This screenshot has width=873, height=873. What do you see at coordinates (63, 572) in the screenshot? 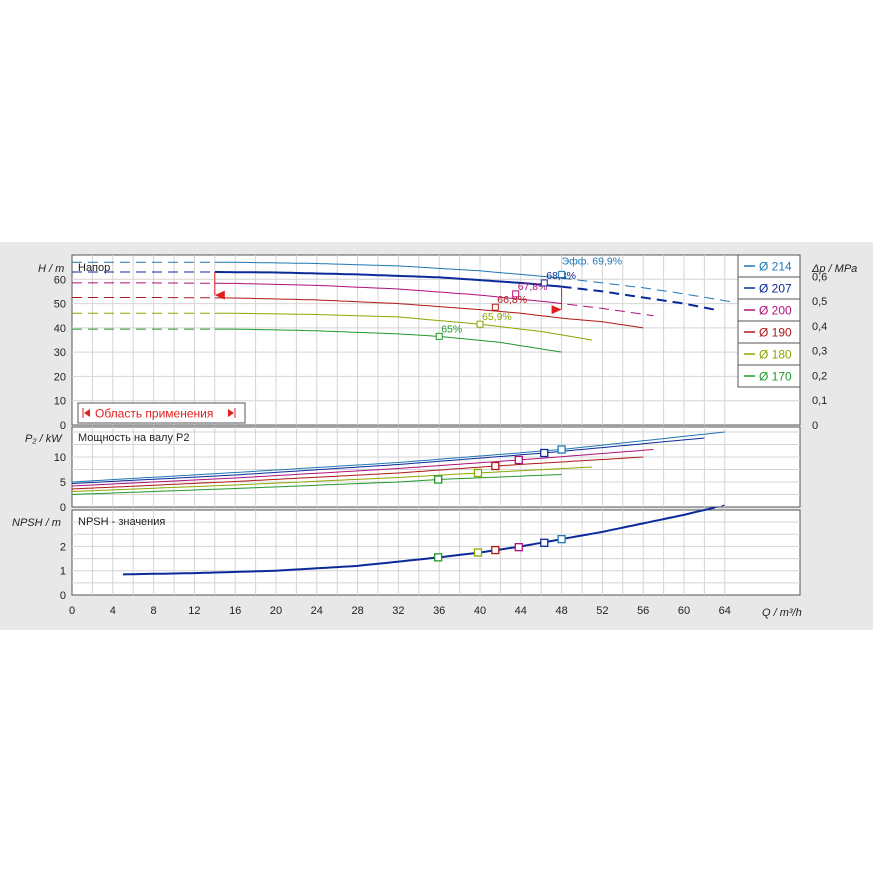
I see `npsh-y-tick-label: 1` at bounding box center [63, 572].